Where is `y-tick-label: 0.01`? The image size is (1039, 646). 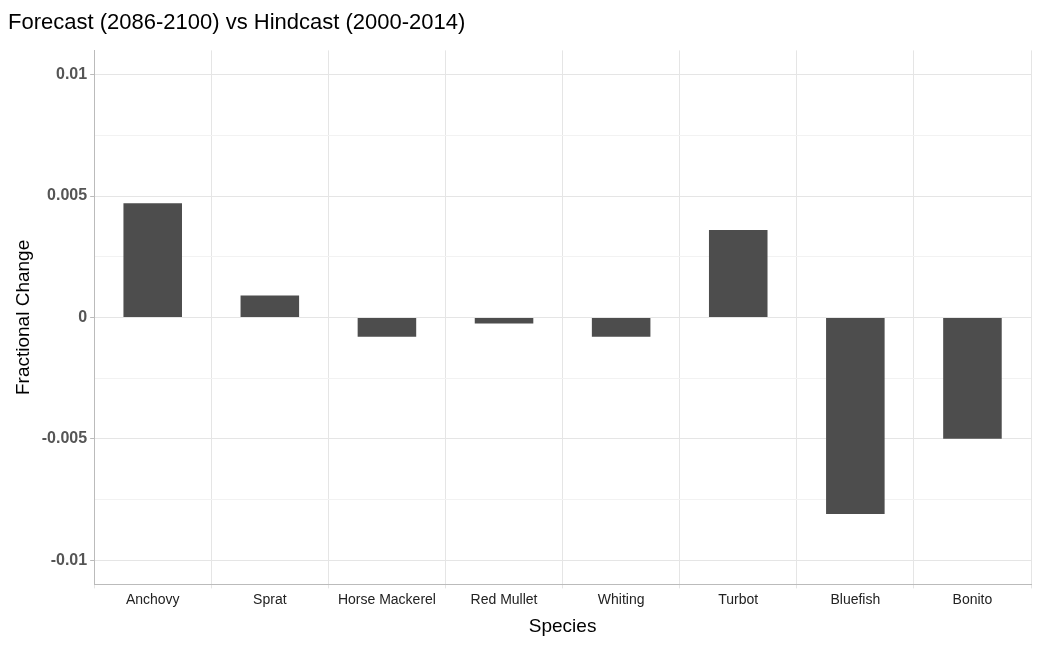
y-tick-label: 0.01 is located at coordinates (72, 74).